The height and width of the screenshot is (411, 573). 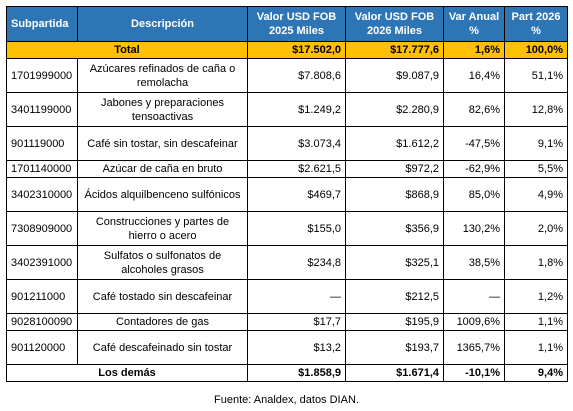 What do you see at coordinates (536, 75) in the screenshot?
I see `cell: 51,1%` at bounding box center [536, 75].